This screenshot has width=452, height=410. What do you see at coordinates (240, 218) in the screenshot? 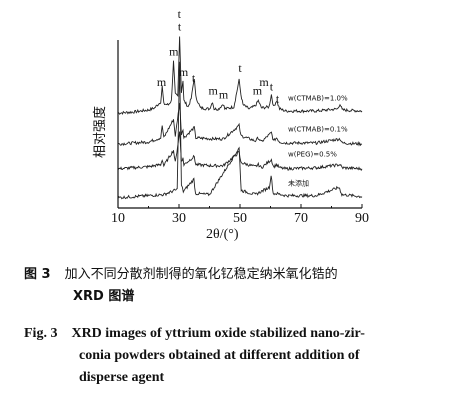
I see `x-tick-label: 50` at bounding box center [240, 218].